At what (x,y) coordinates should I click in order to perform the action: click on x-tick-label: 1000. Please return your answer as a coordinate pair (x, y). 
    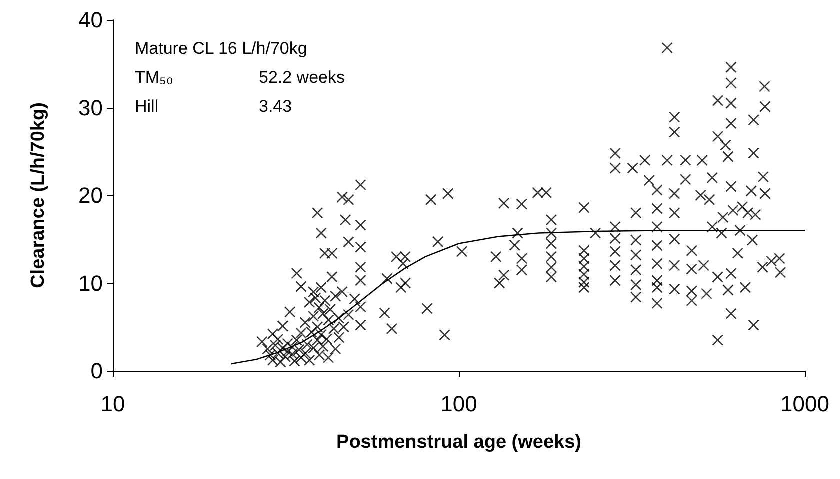
    Looking at the image, I should click on (805, 404).